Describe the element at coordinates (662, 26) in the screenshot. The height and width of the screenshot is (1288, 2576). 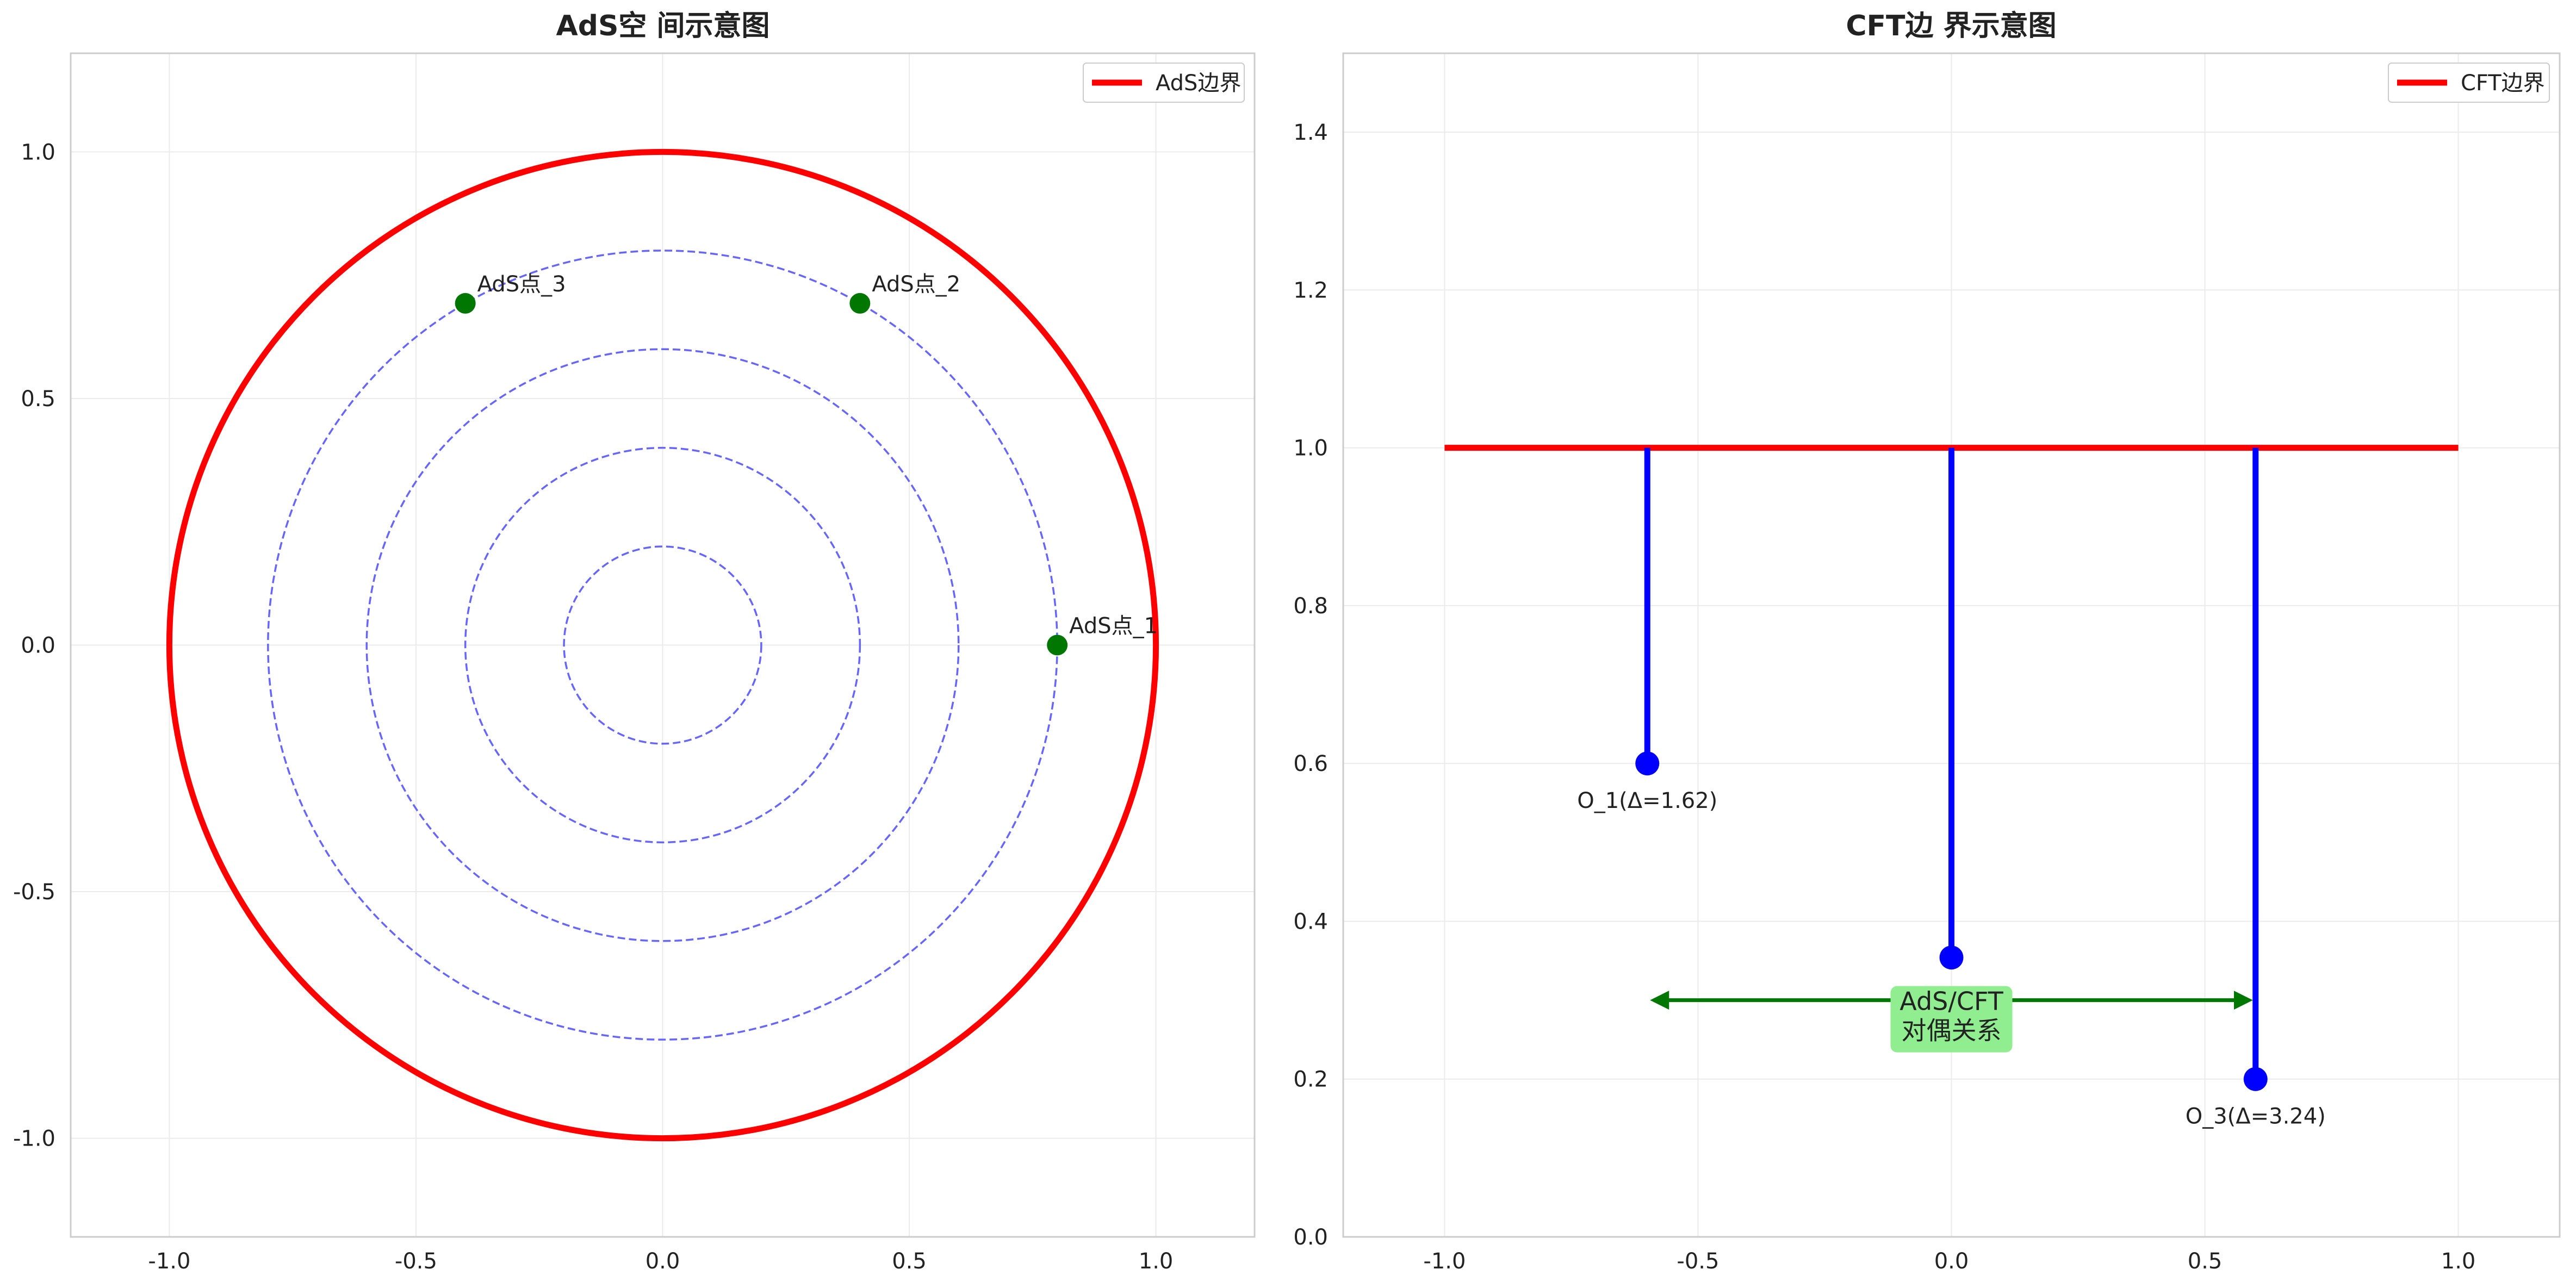
I see `ads-title: AdS空 间示意图` at that location.